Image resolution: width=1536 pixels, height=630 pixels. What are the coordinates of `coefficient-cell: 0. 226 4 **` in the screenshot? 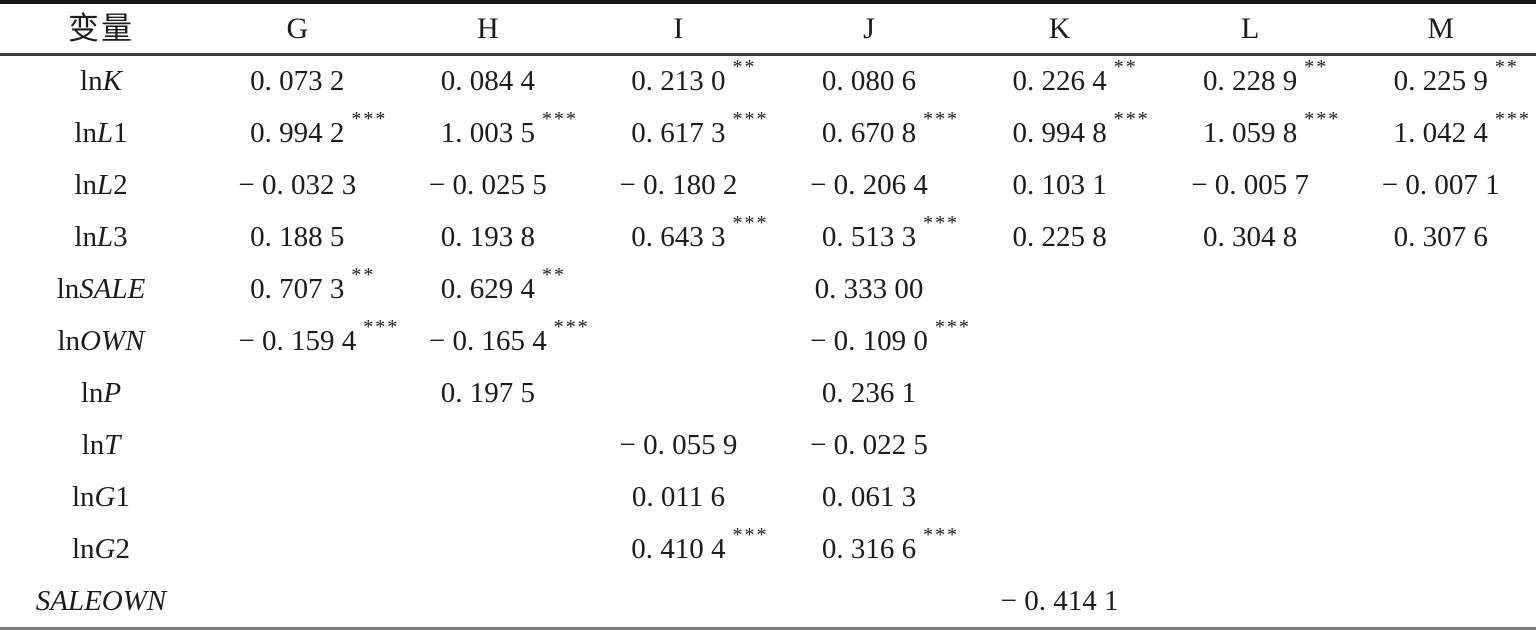 It's located at (1059, 77).